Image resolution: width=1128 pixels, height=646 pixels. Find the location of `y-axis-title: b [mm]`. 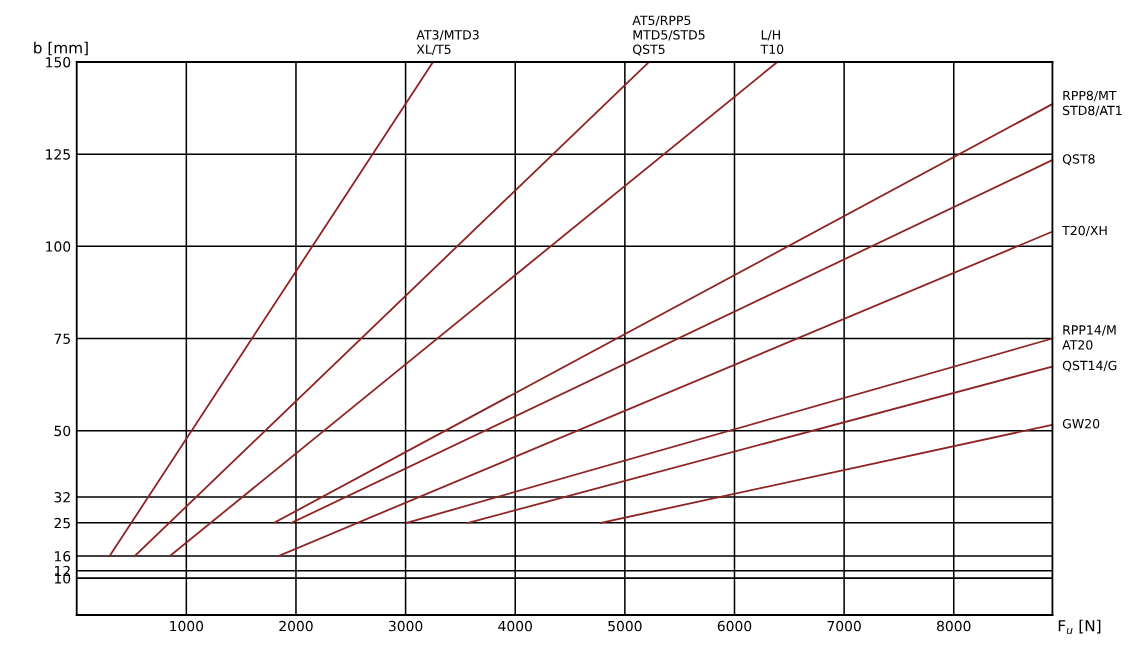

y-axis-title: b [mm] is located at coordinates (61, 48).